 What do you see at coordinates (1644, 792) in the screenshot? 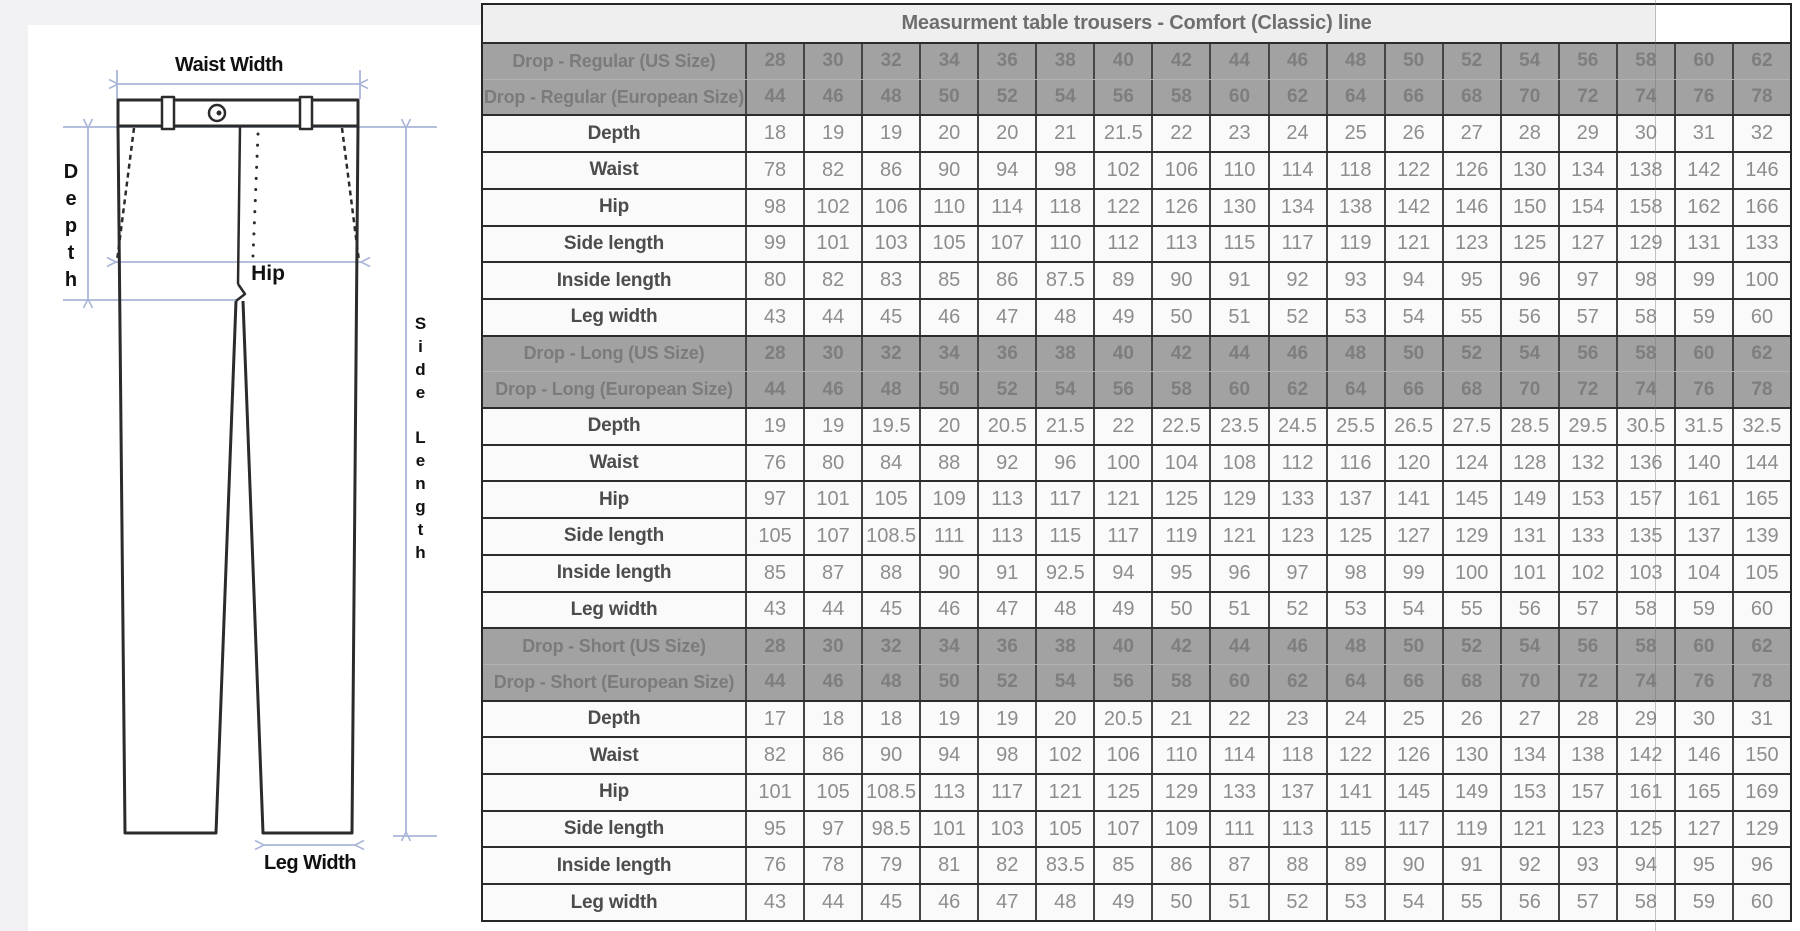
I see `value-cell: 161` at bounding box center [1644, 792].